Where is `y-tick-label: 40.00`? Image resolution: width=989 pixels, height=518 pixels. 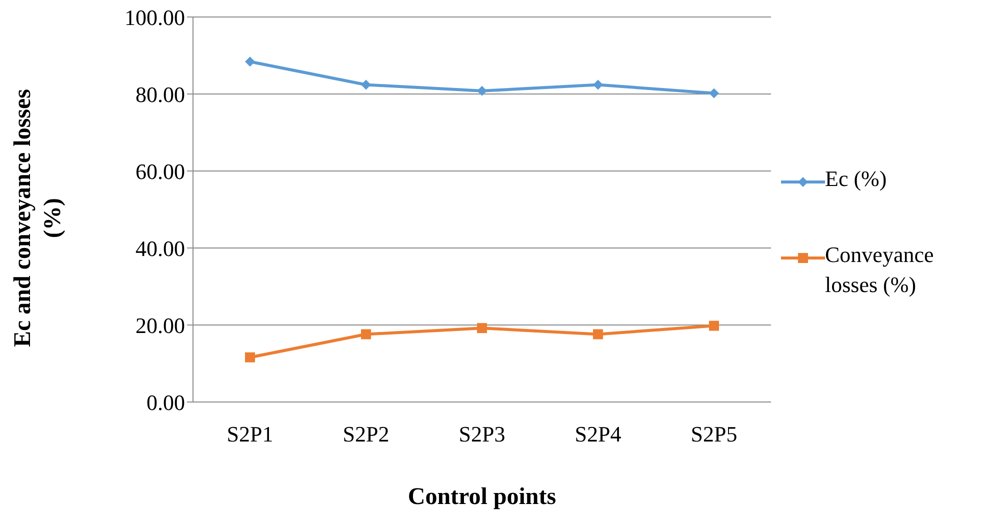
y-tick-label: 40.00 is located at coordinates (160, 248).